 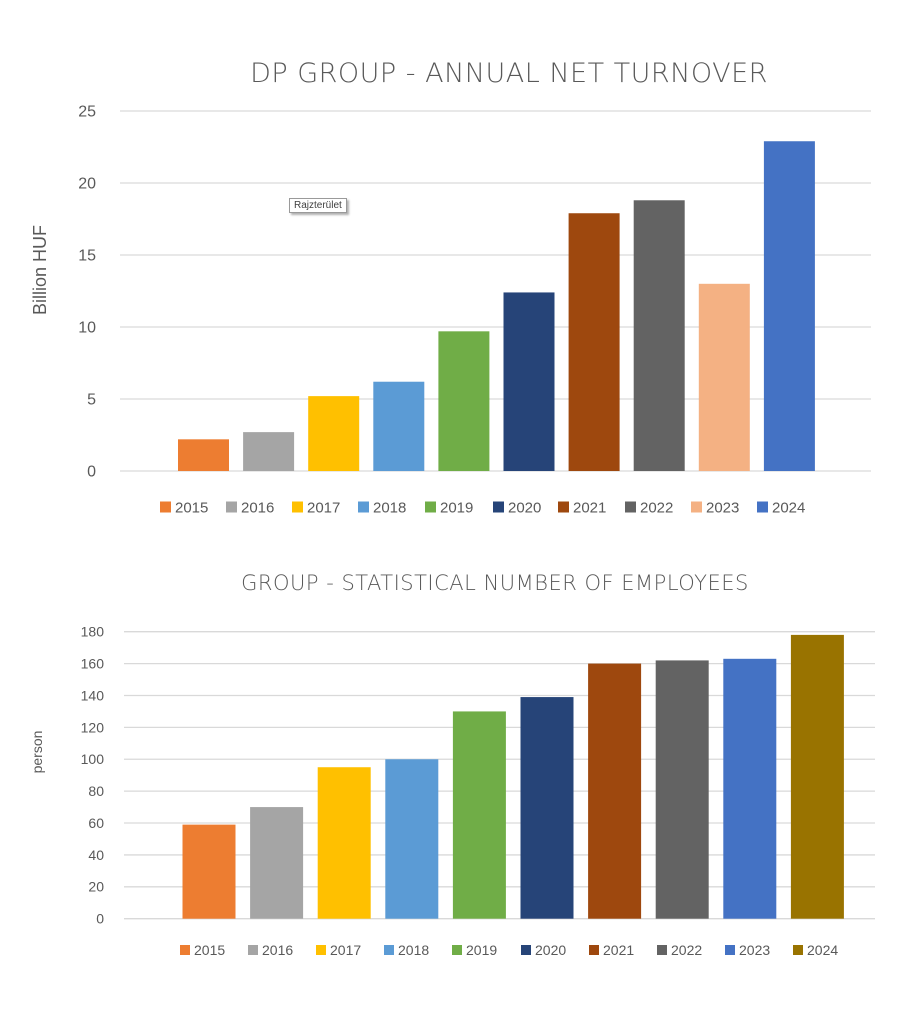 What do you see at coordinates (93, 663) in the screenshot?
I see `y-tick-label: 160` at bounding box center [93, 663].